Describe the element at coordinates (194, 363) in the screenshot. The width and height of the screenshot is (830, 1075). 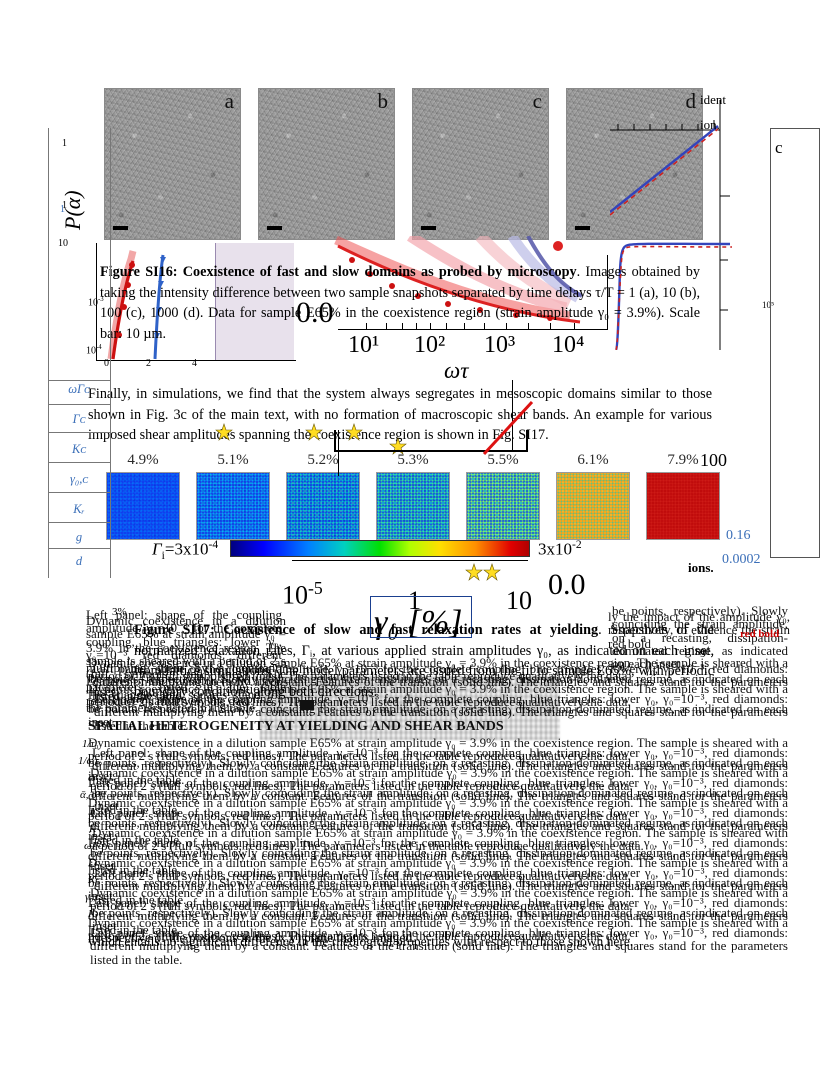
I see `left-xtick-4: 4` at that location.